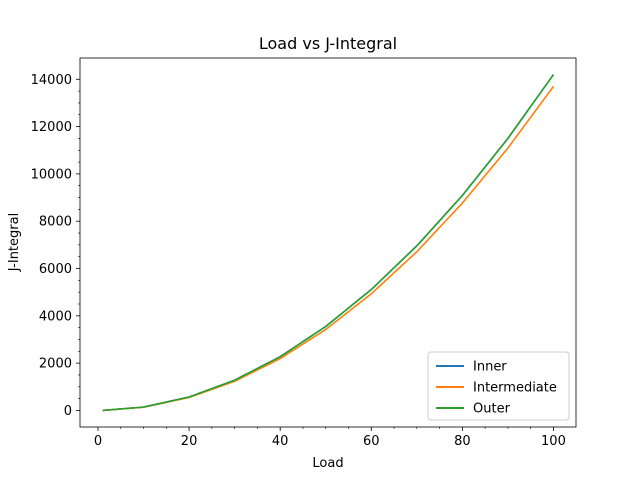  What do you see at coordinates (51, 174) in the screenshot?
I see `y-tick-label: 10000` at bounding box center [51, 174].